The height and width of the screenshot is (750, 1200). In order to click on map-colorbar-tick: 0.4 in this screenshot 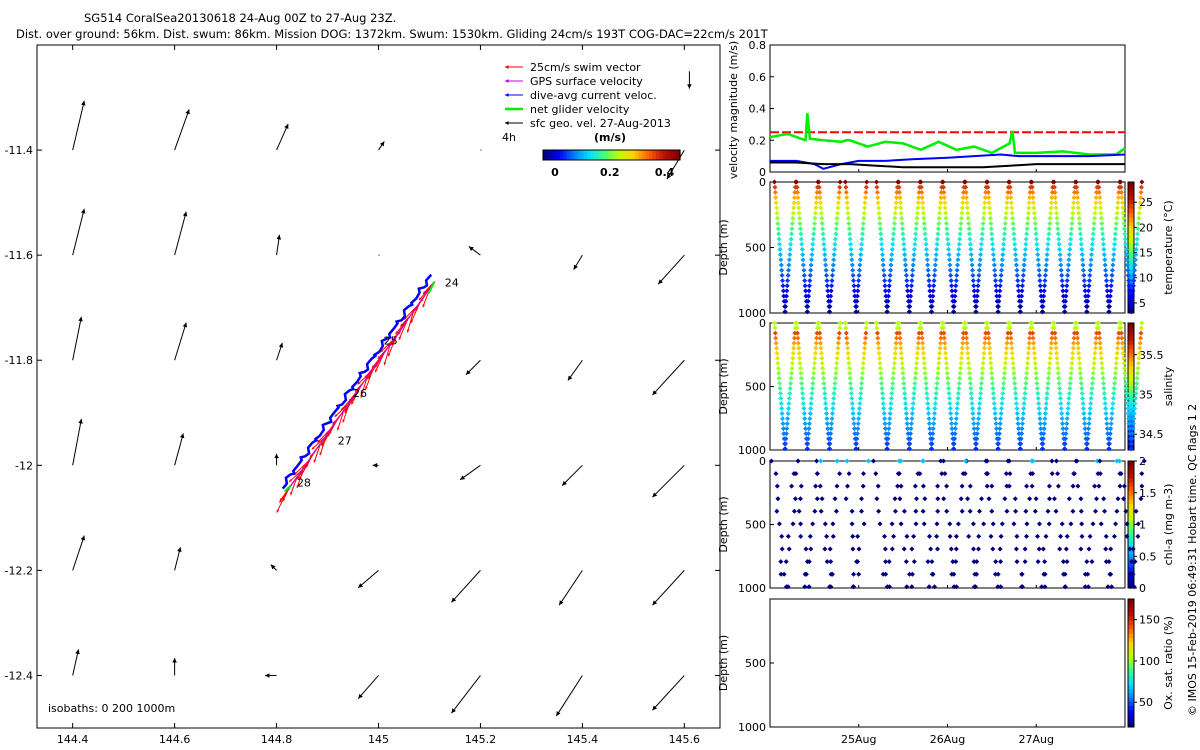, I will do `click(665, 172)`.